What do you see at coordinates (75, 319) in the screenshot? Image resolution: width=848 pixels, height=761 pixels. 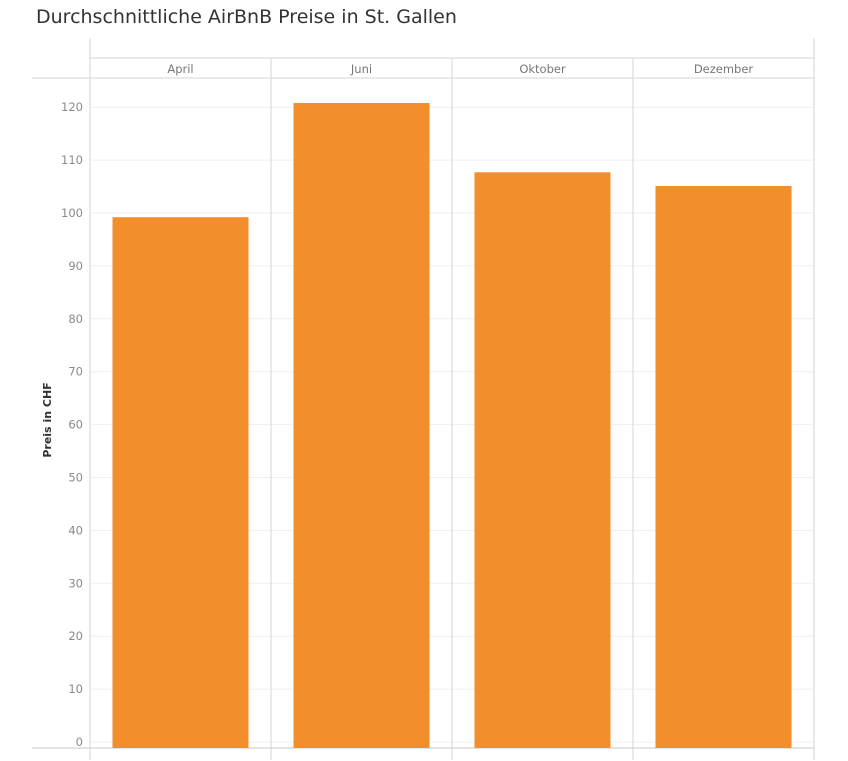 I see `y-tick-80: 80` at bounding box center [75, 319].